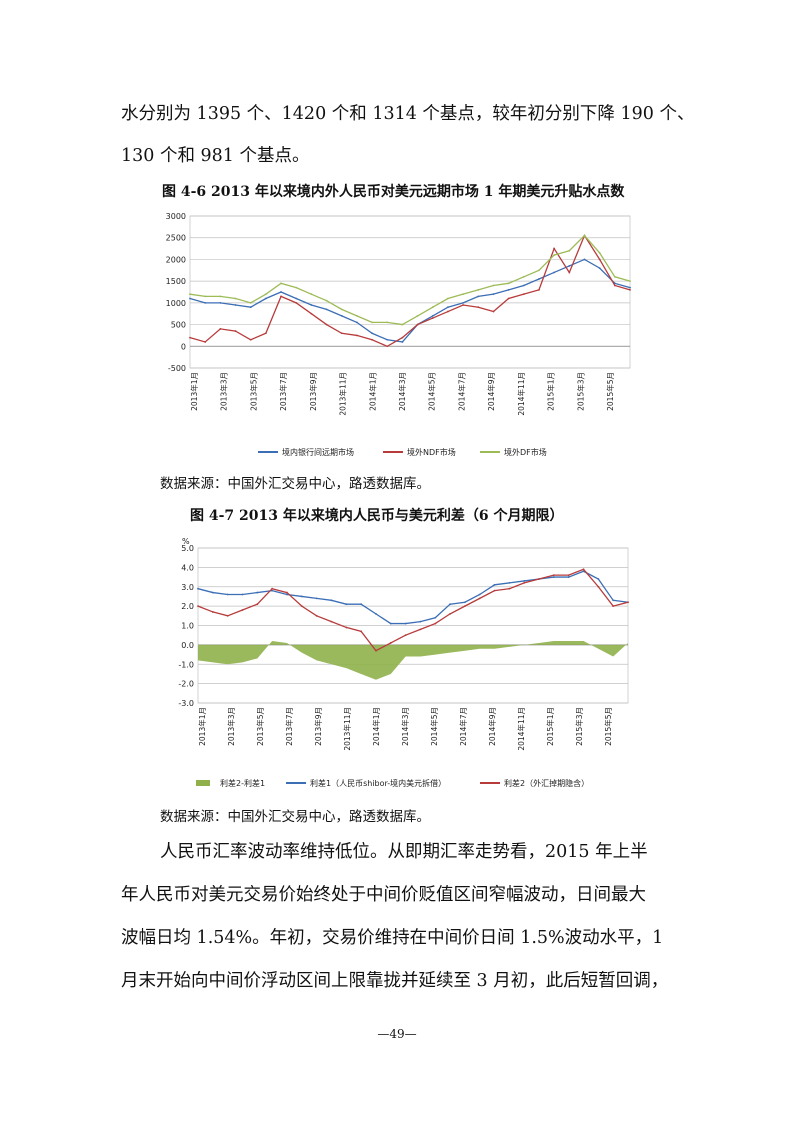 The height and width of the screenshot is (1122, 794). I want to click on figure-4-6-source: 数据来源：中国外汇交易中心，路透数据库。, so click(295, 484).